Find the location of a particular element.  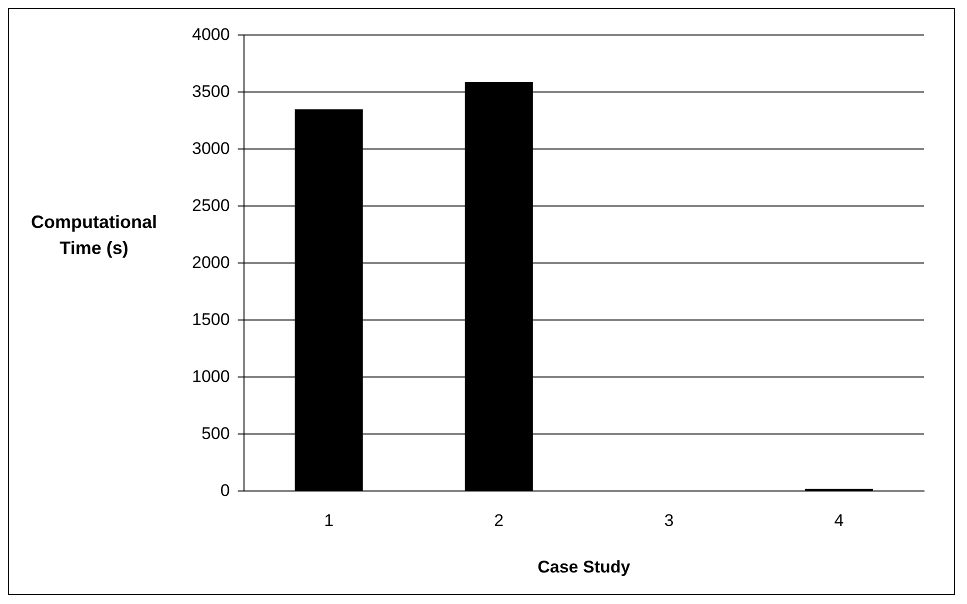

x-tick-label: 2 is located at coordinates (499, 520).